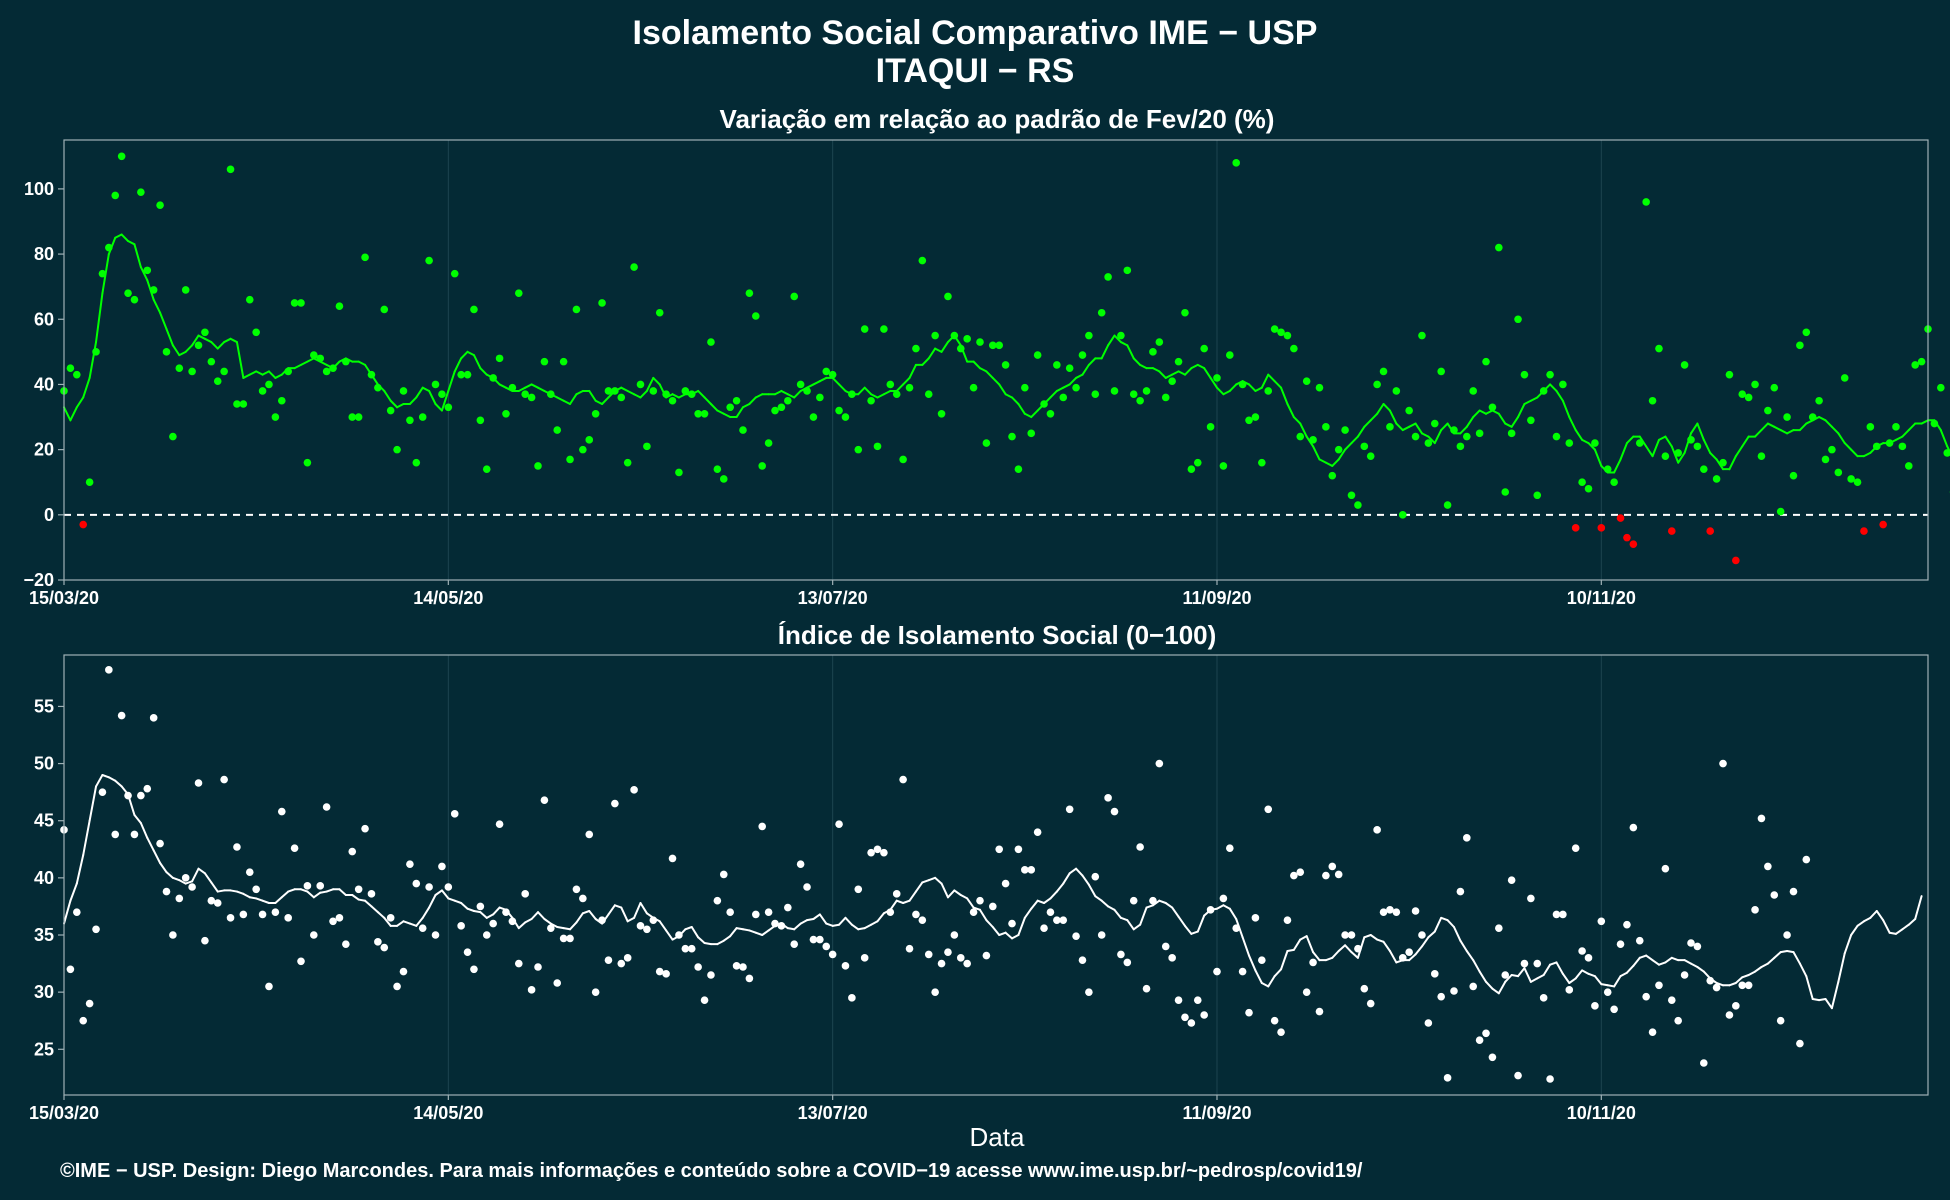 Image resolution: width=1950 pixels, height=1200 pixels. What do you see at coordinates (997, 1137) in the screenshot?
I see `x-axis-label: Data` at bounding box center [997, 1137].